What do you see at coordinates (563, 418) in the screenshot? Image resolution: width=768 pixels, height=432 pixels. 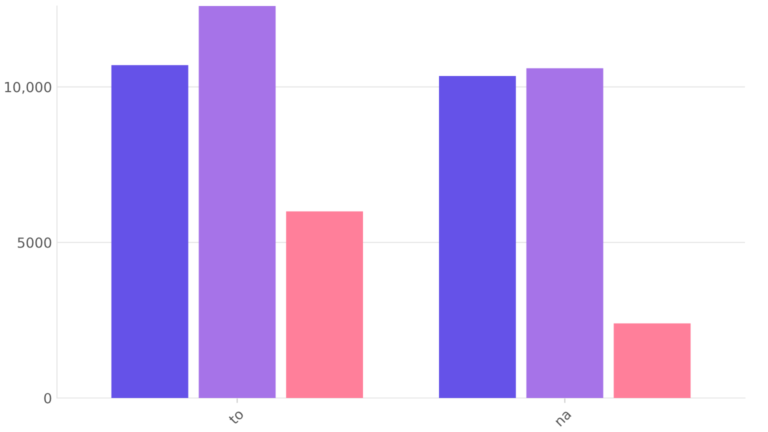 I see `x-tick-label: na` at bounding box center [563, 418].